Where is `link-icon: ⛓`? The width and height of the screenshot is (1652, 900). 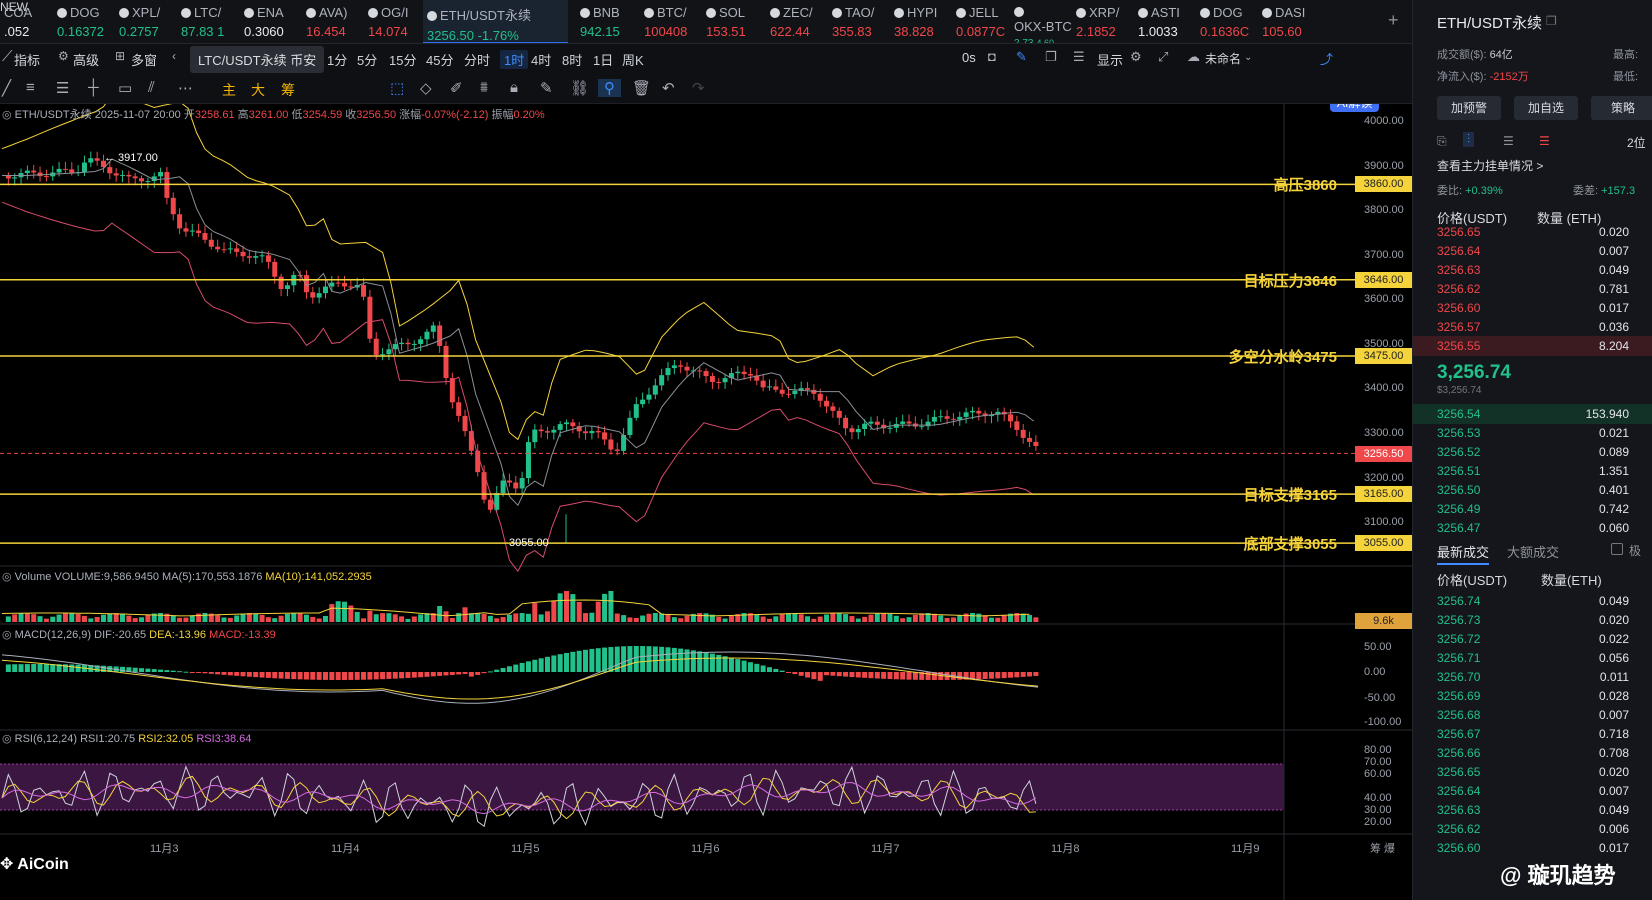 link-icon: ⛓ is located at coordinates (580, 88).